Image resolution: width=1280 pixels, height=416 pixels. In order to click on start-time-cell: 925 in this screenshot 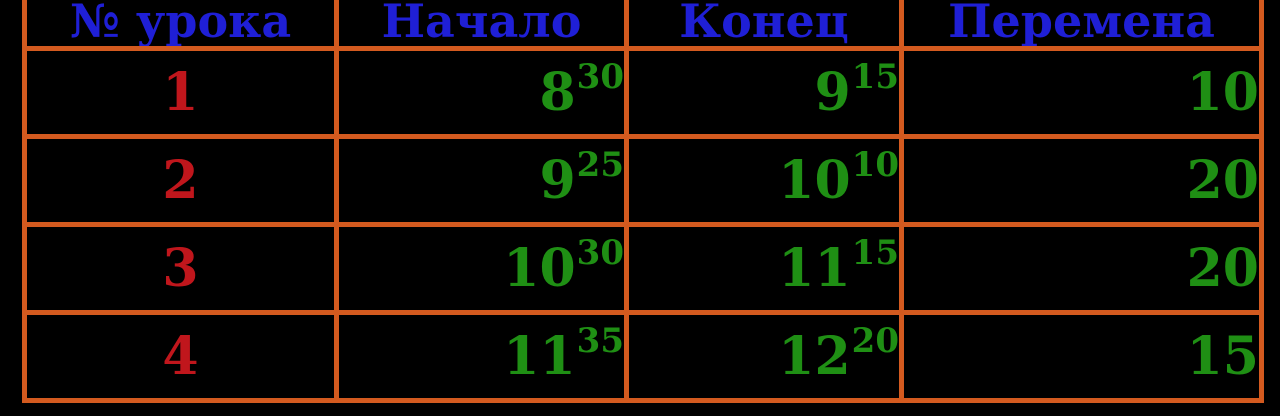, I will do `click(481, 180)`.